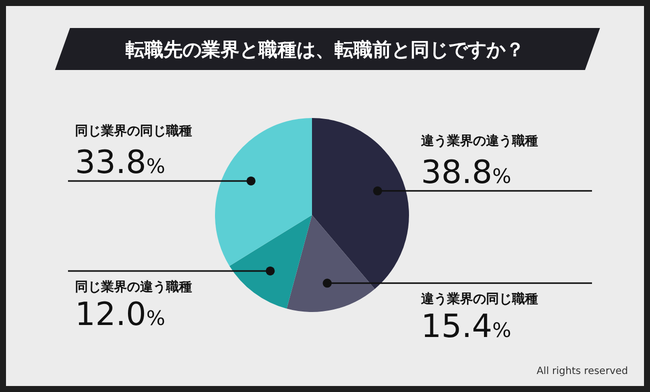 The width and height of the screenshot is (650, 392). Describe the element at coordinates (133, 286) in the screenshot. I see `slice-label: 同じ業界の違う職種` at that location.